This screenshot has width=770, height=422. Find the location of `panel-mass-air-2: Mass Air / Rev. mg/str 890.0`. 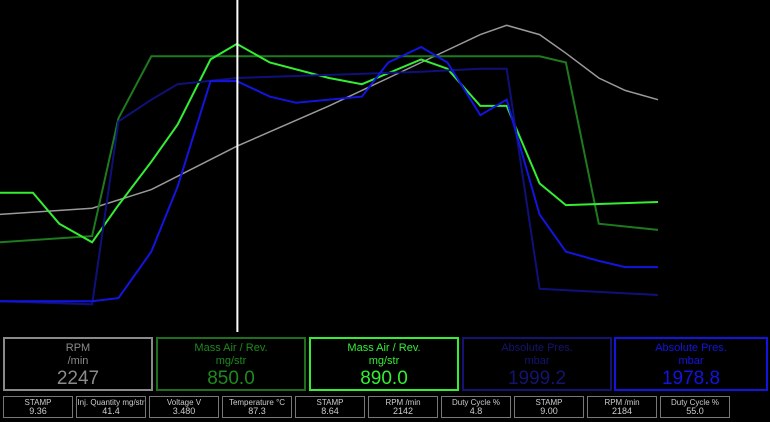

panel-mass-air-2: Mass Air / Rev. mg/str 890.0 is located at coordinates (384, 364).